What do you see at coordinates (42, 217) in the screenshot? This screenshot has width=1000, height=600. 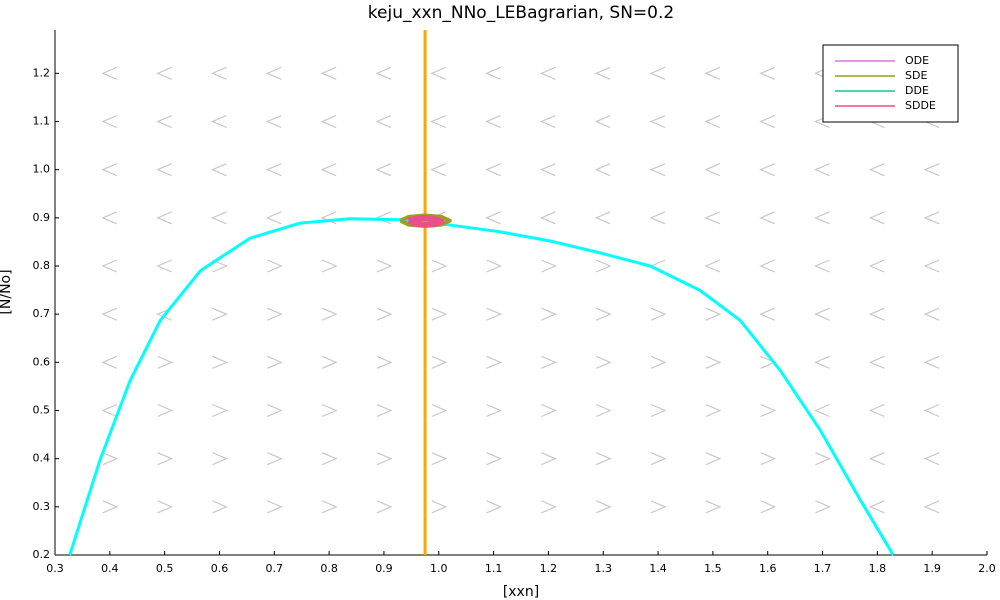 I see `y-tick-label: 0.9` at bounding box center [42, 217].